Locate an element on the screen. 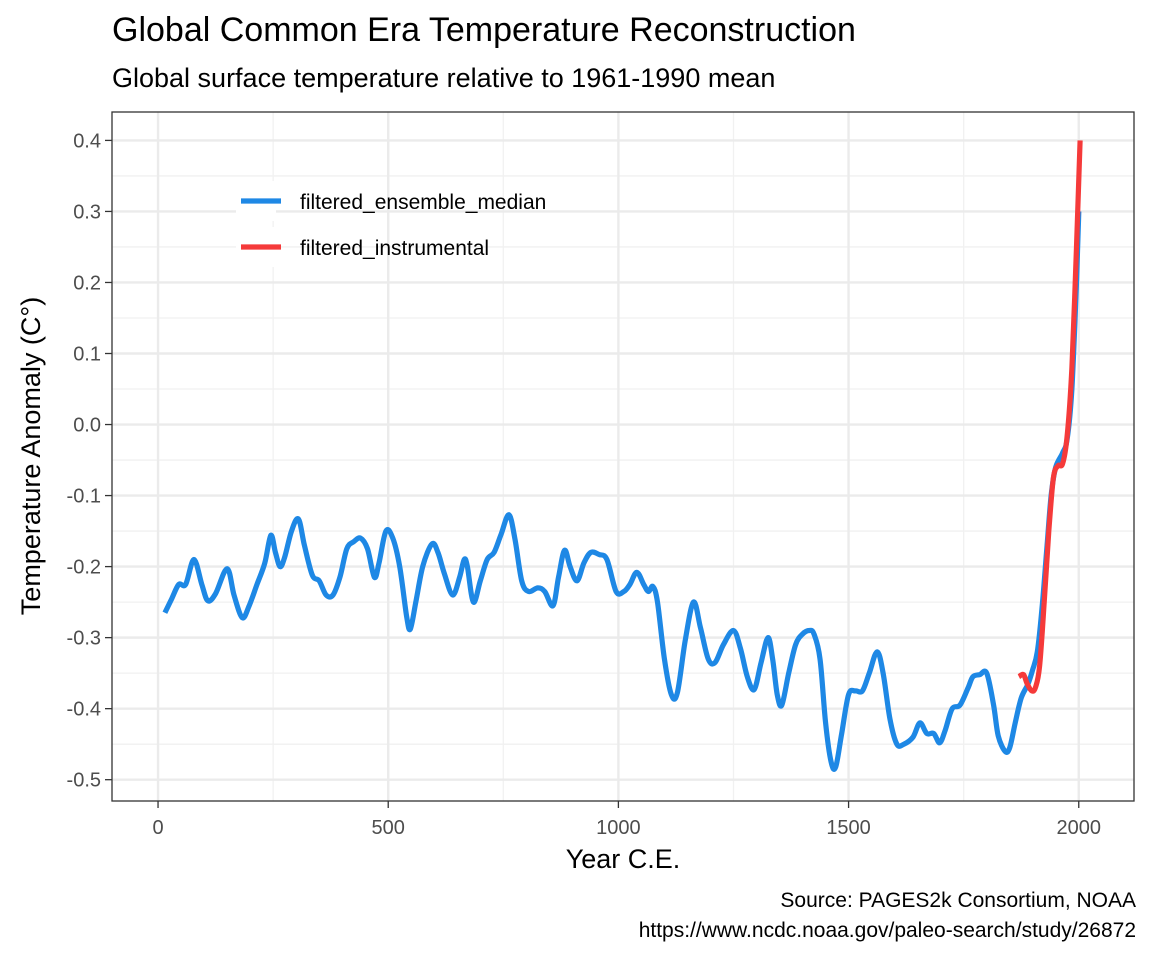  x-axis-title: Year C.E. is located at coordinates (623, 859).